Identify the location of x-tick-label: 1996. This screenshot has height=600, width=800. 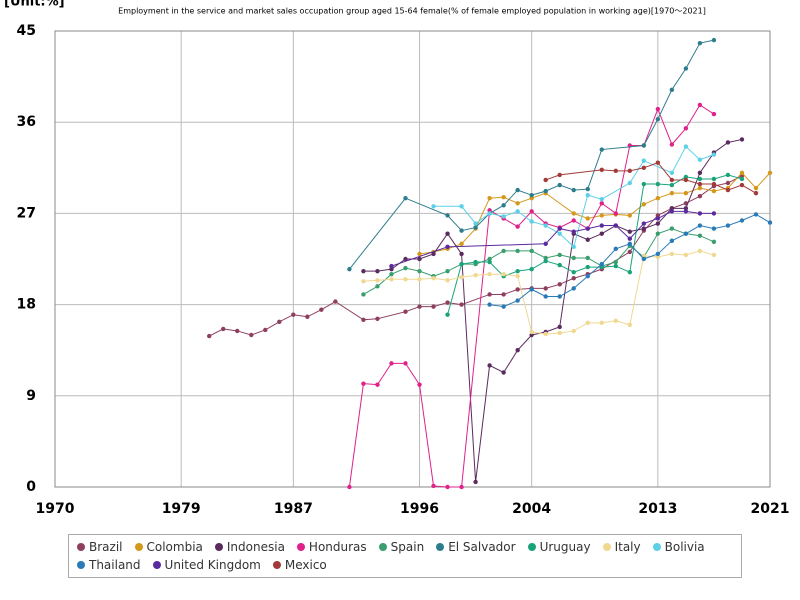
(419, 509).